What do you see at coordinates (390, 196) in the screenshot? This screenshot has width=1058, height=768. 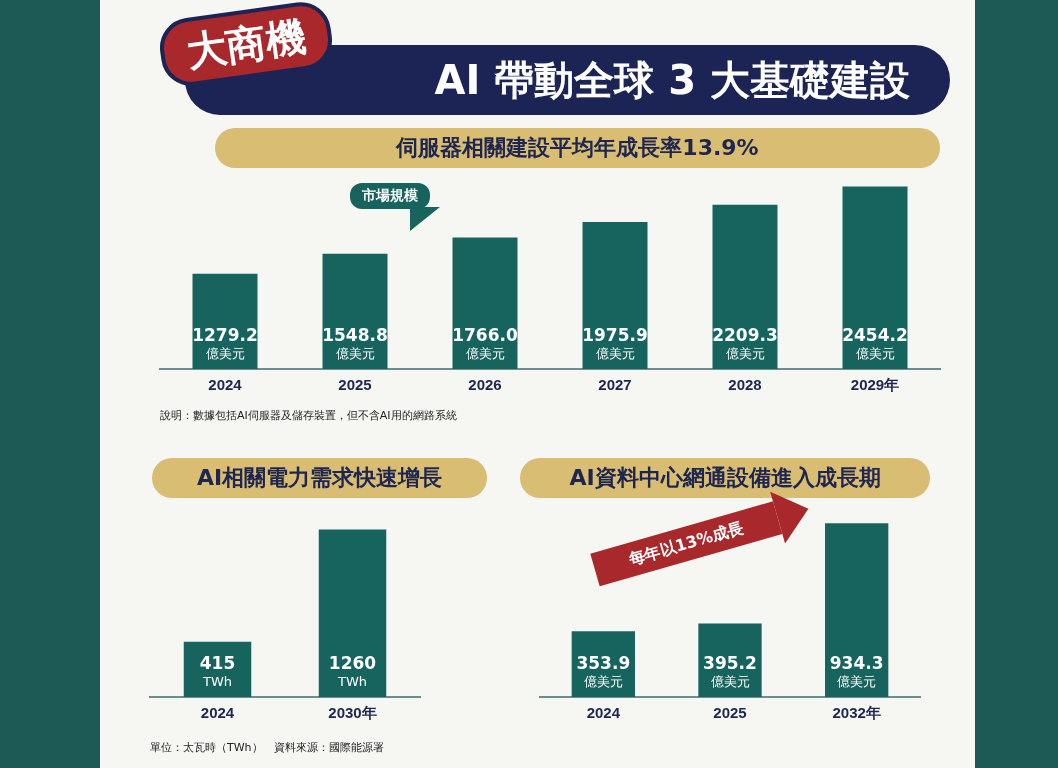 I see `annotation: 市場規模` at bounding box center [390, 196].